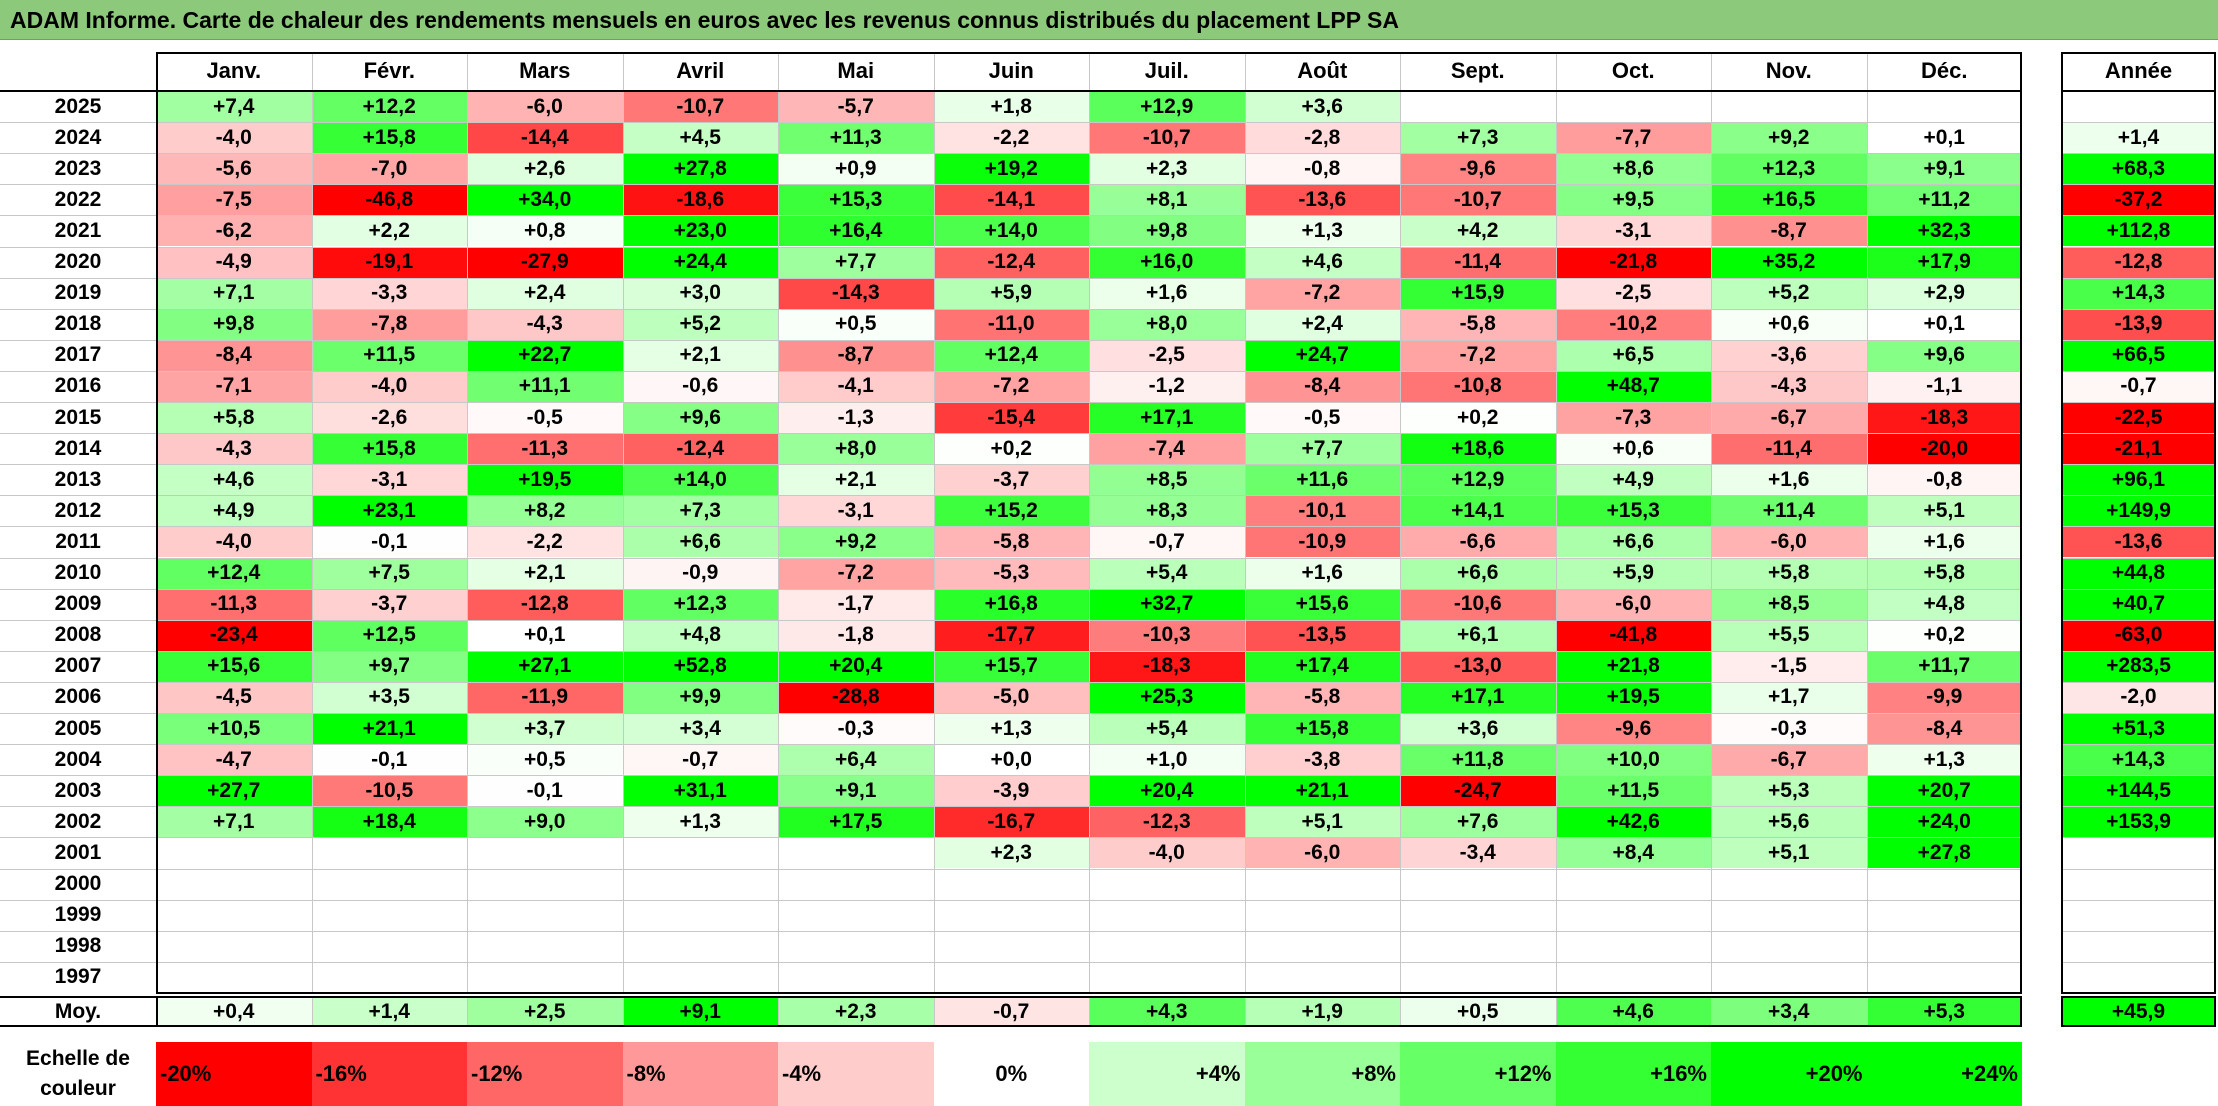  Describe the element at coordinates (545, 760) in the screenshot. I see `heatmap-cell: +0,5` at that location.